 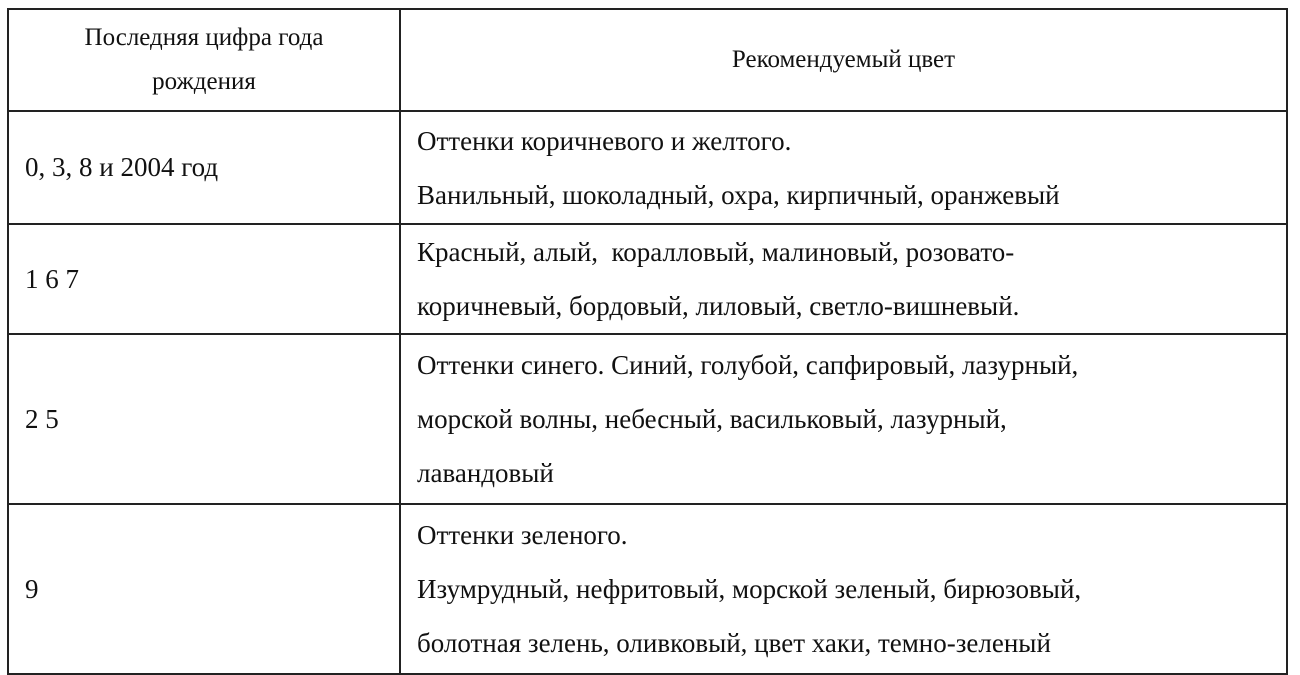 What do you see at coordinates (522, 535) in the screenshot?
I see `color-line: Оттенки зеленого.` at bounding box center [522, 535].